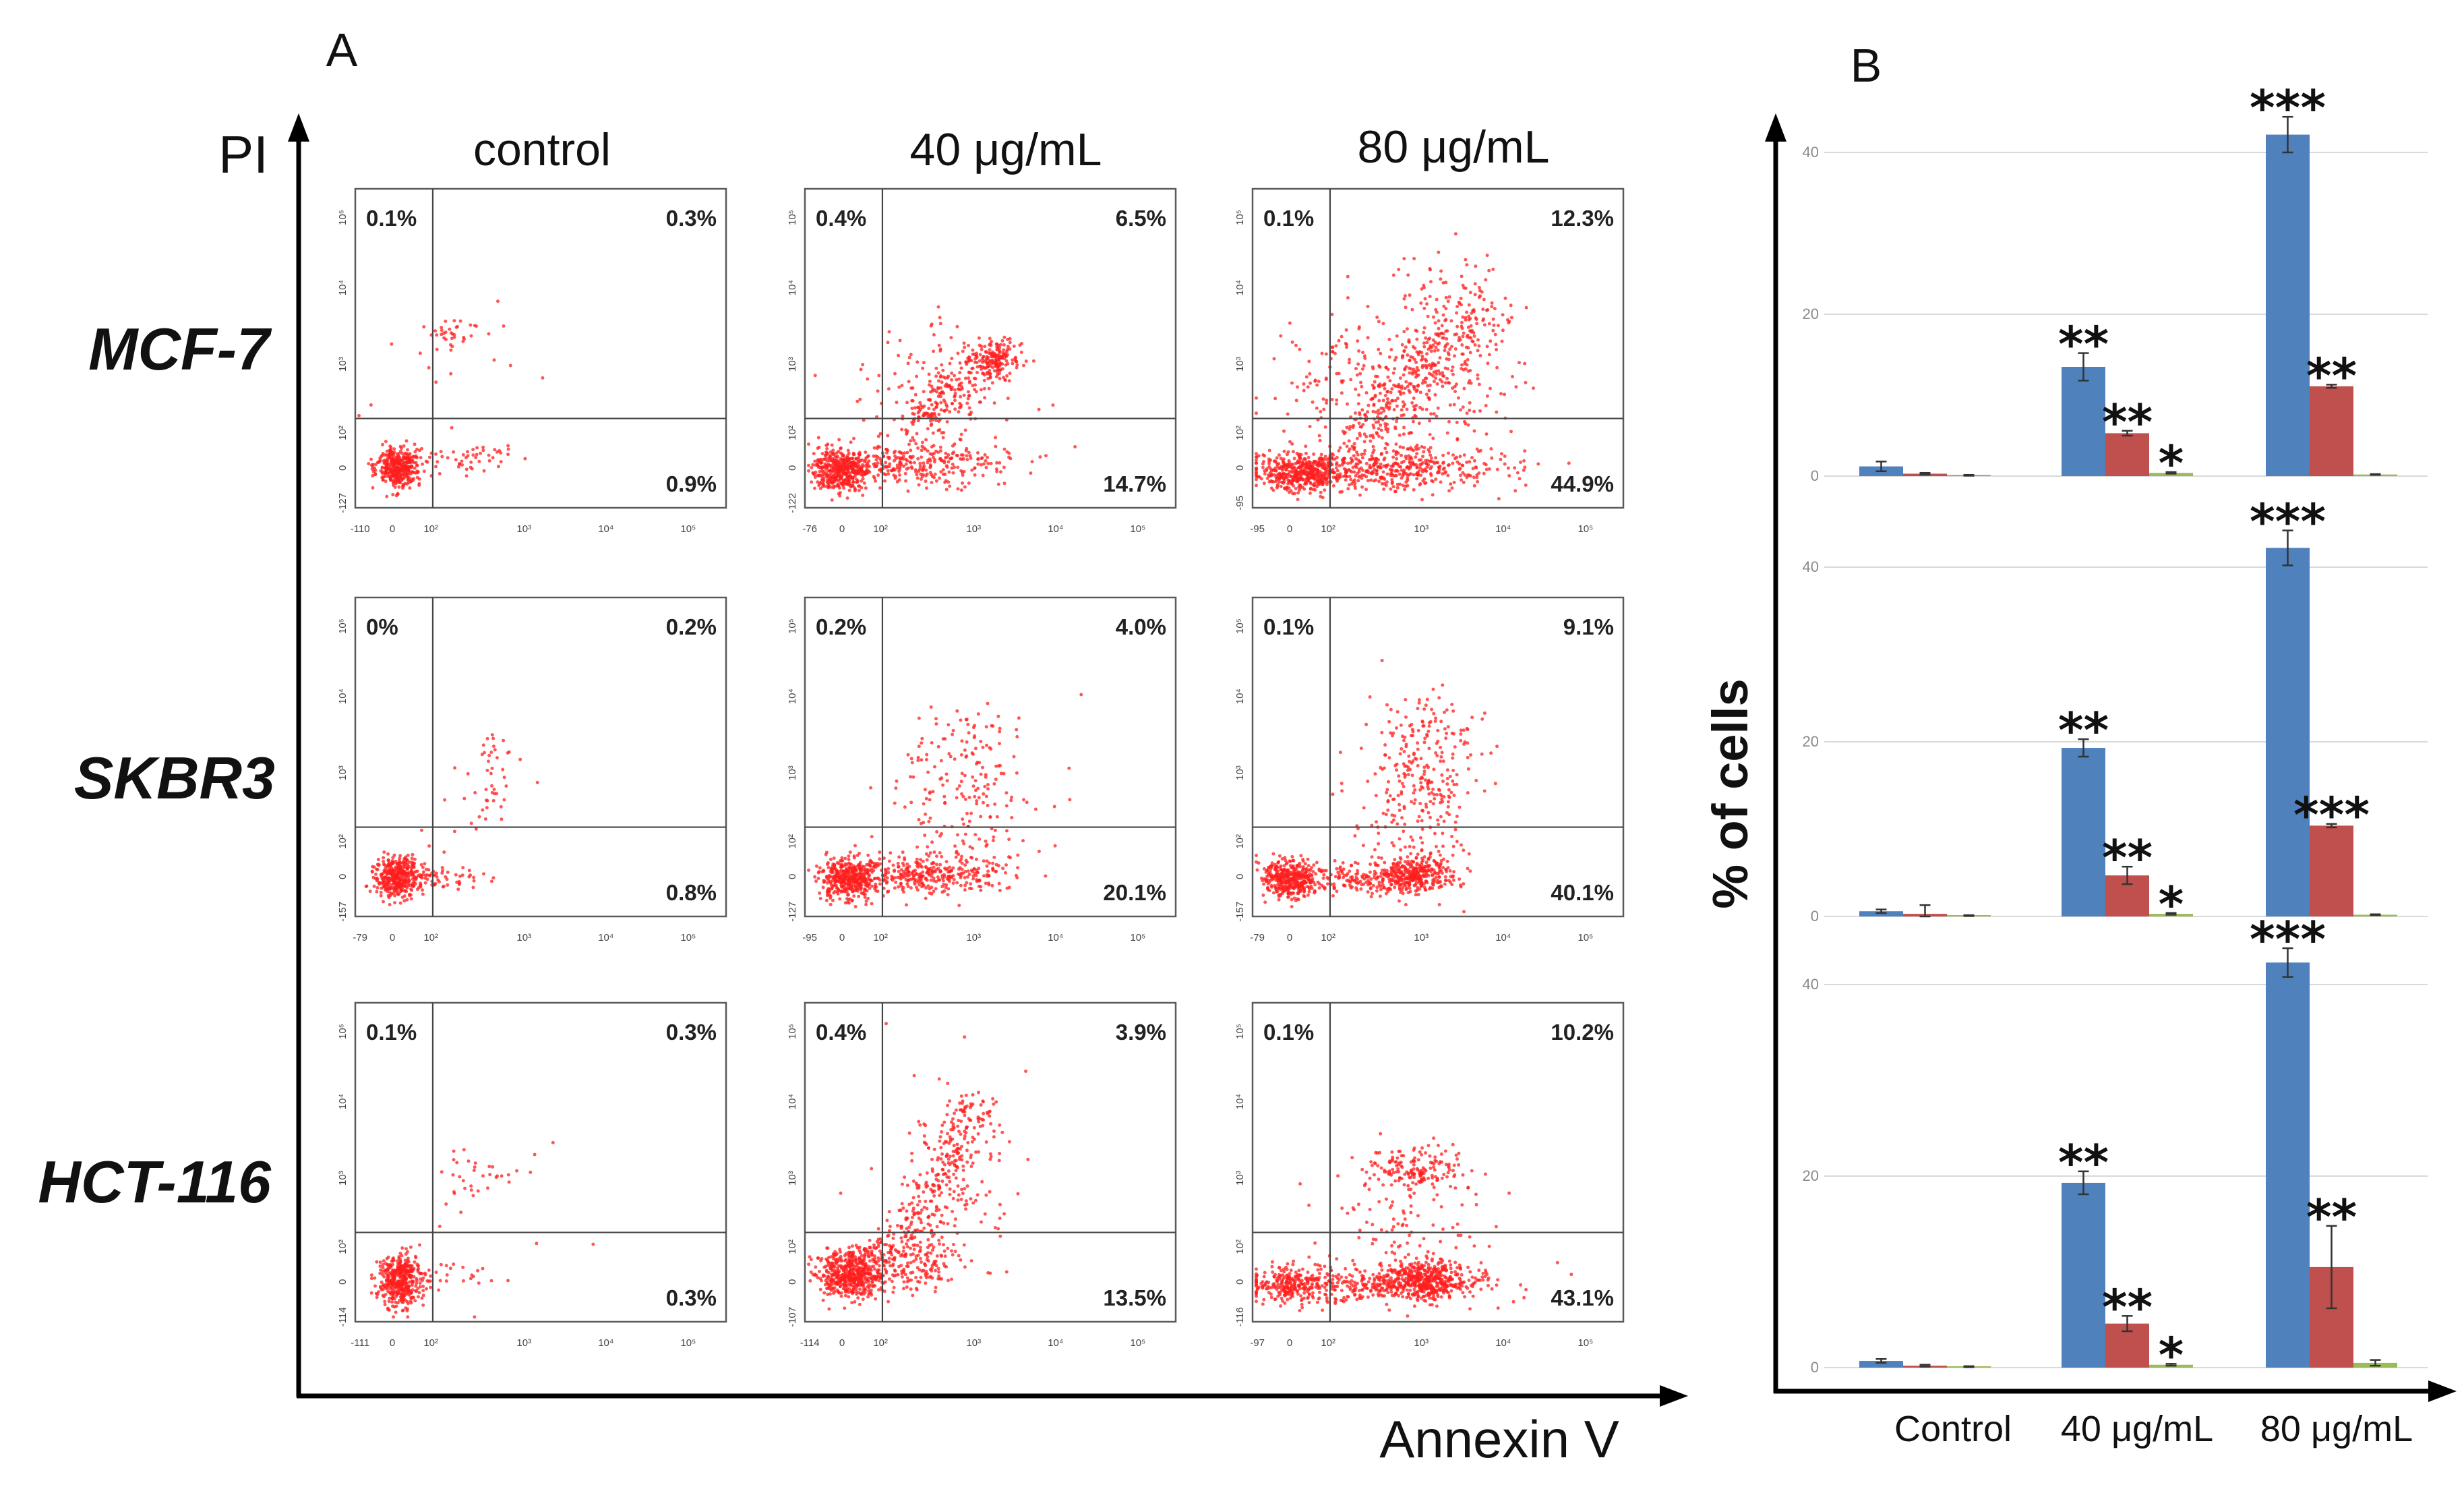 The height and width of the screenshot is (1489, 2464). I want to click on y-tick-label: 10², so click(343, 433).